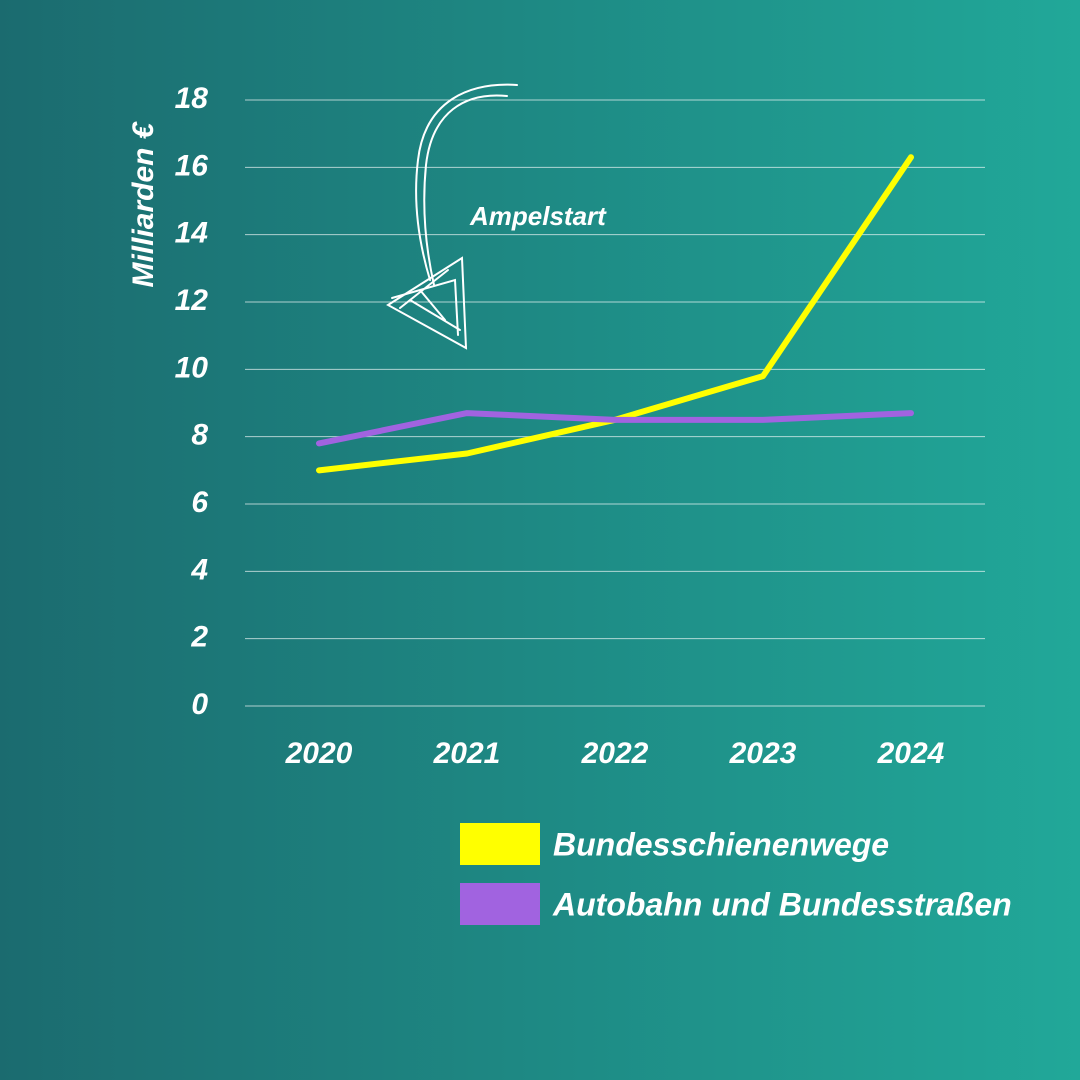 The width and height of the screenshot is (1080, 1080). I want to click on y-tick-label: 2, so click(199, 637).